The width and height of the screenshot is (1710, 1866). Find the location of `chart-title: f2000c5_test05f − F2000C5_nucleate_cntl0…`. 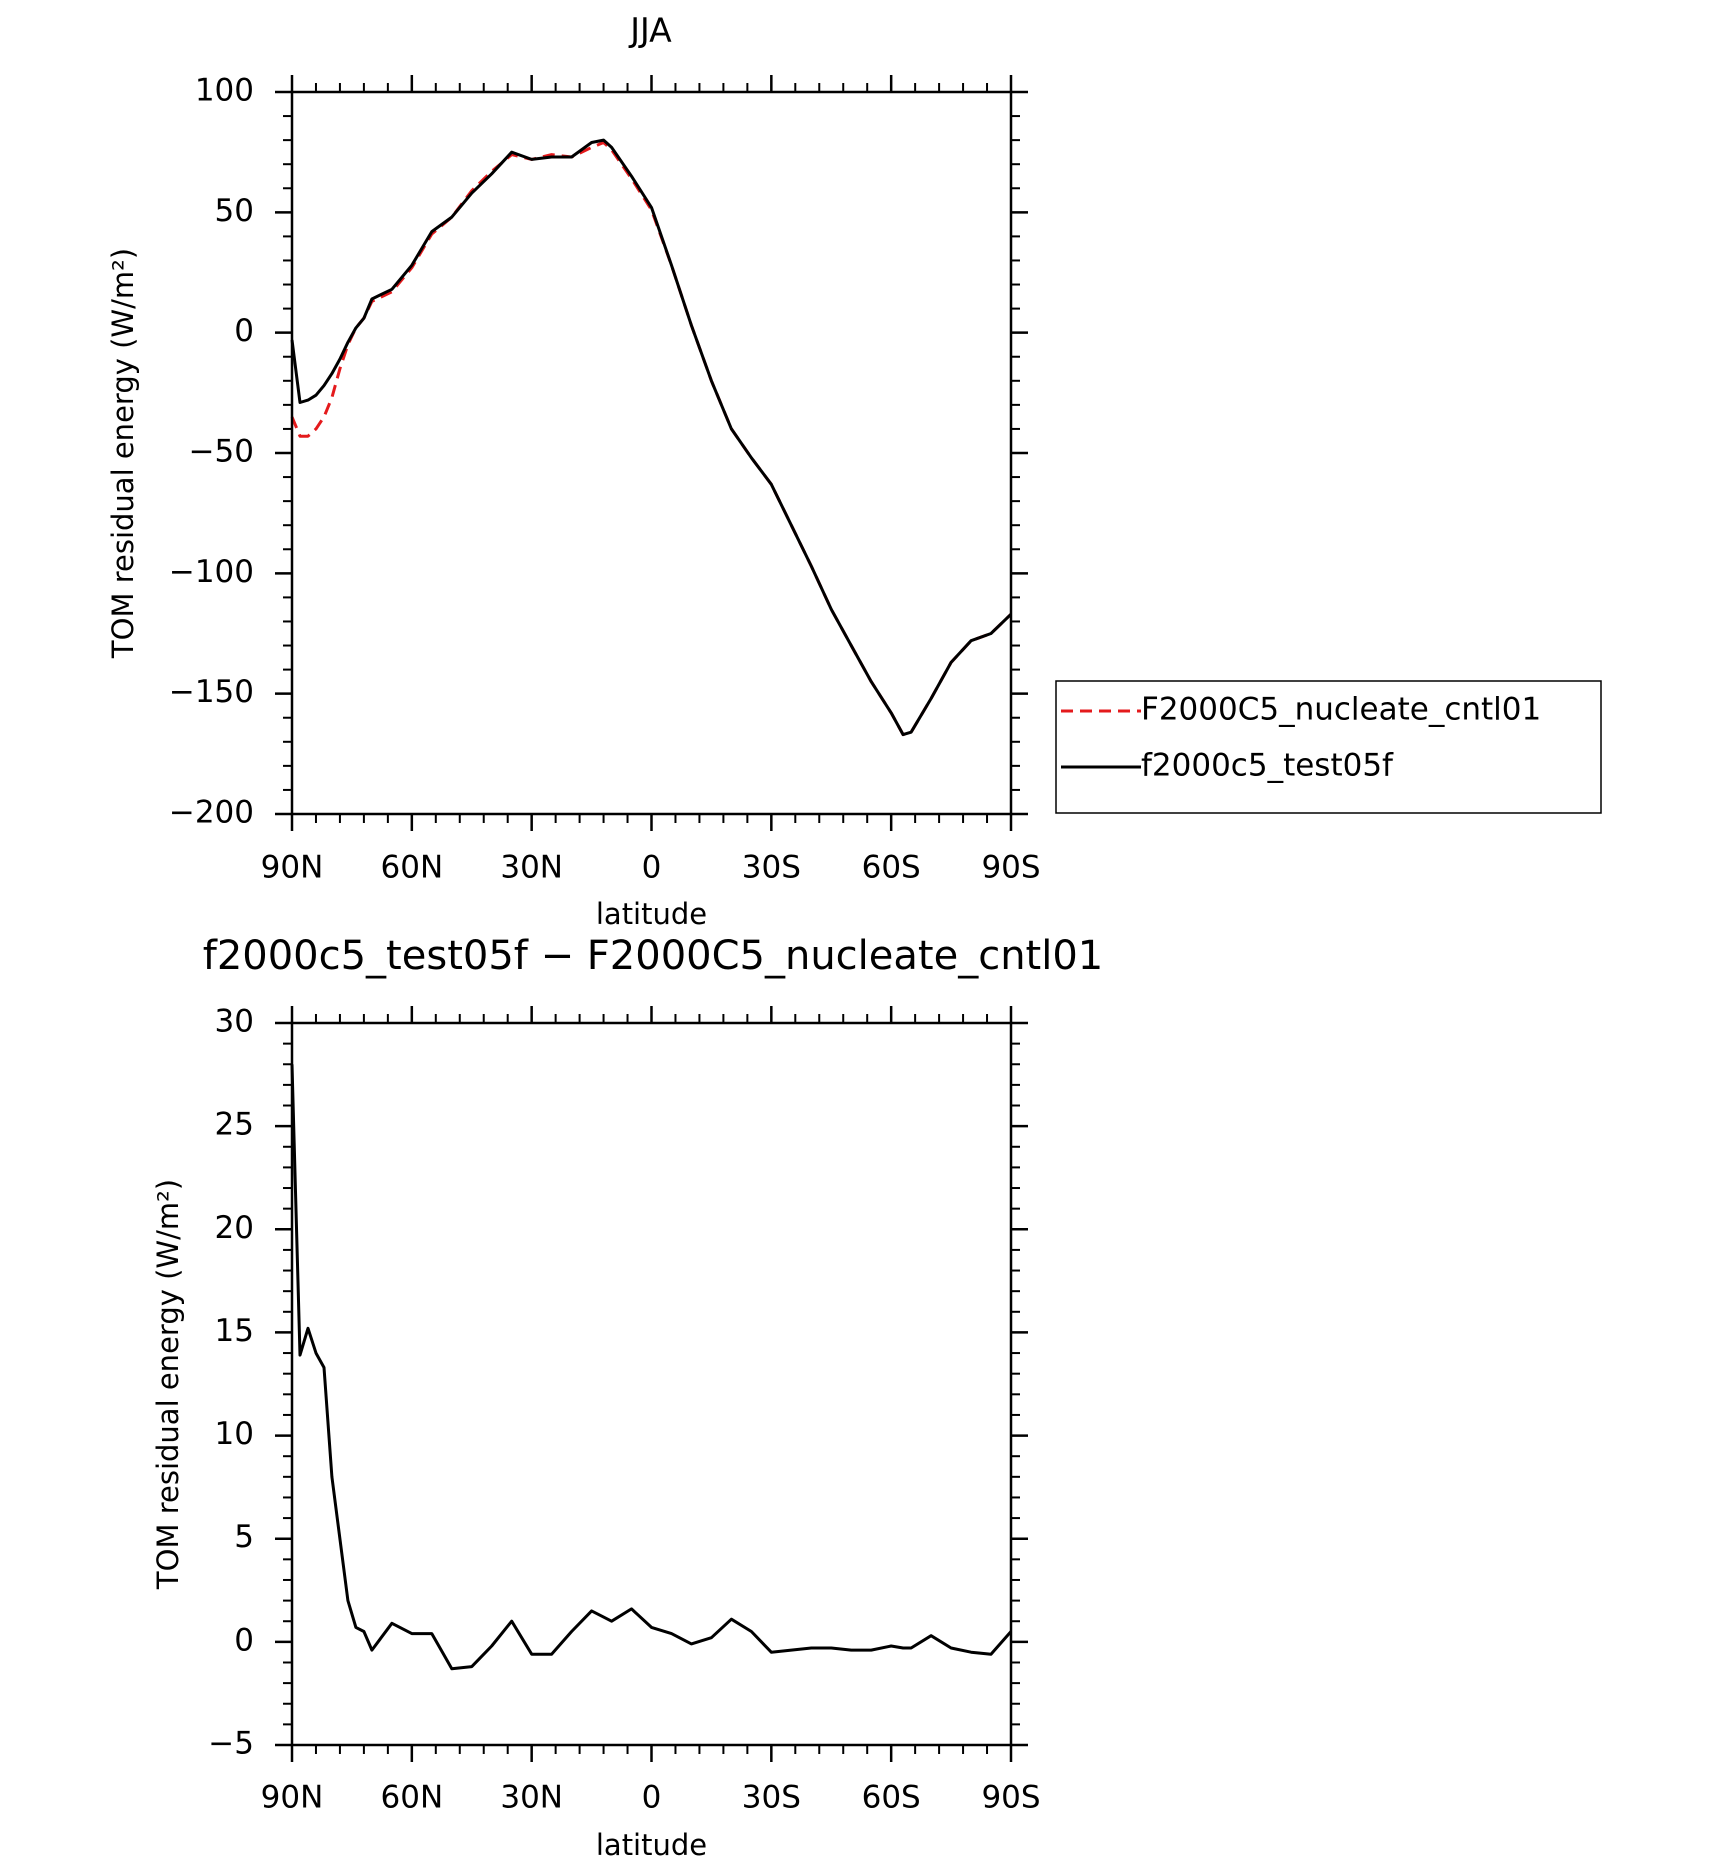

chart-title: f2000c5_test05f − F2000C5_nucleate_cntl0… is located at coordinates (653, 956).